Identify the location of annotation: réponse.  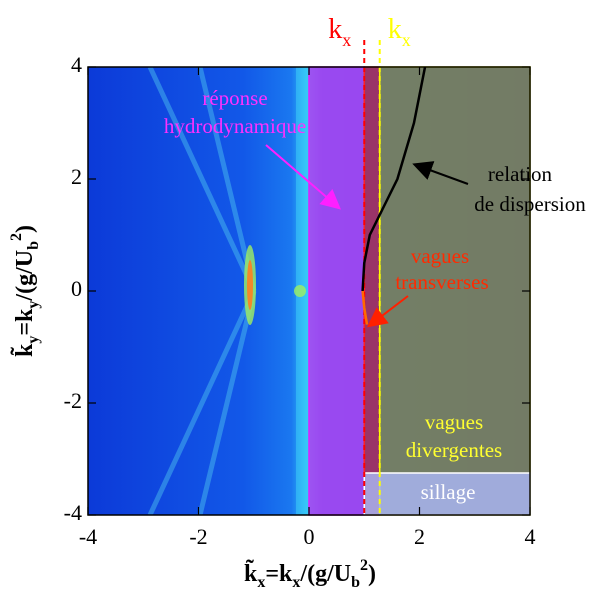
(234, 98).